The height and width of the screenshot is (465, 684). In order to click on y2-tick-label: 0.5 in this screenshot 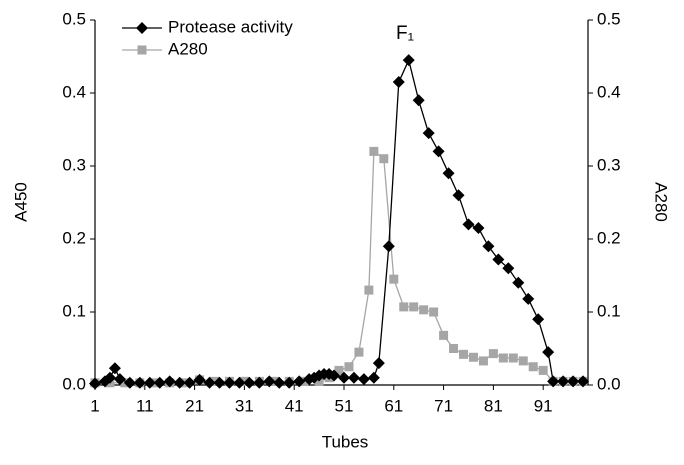, I will do `click(609, 18)`.